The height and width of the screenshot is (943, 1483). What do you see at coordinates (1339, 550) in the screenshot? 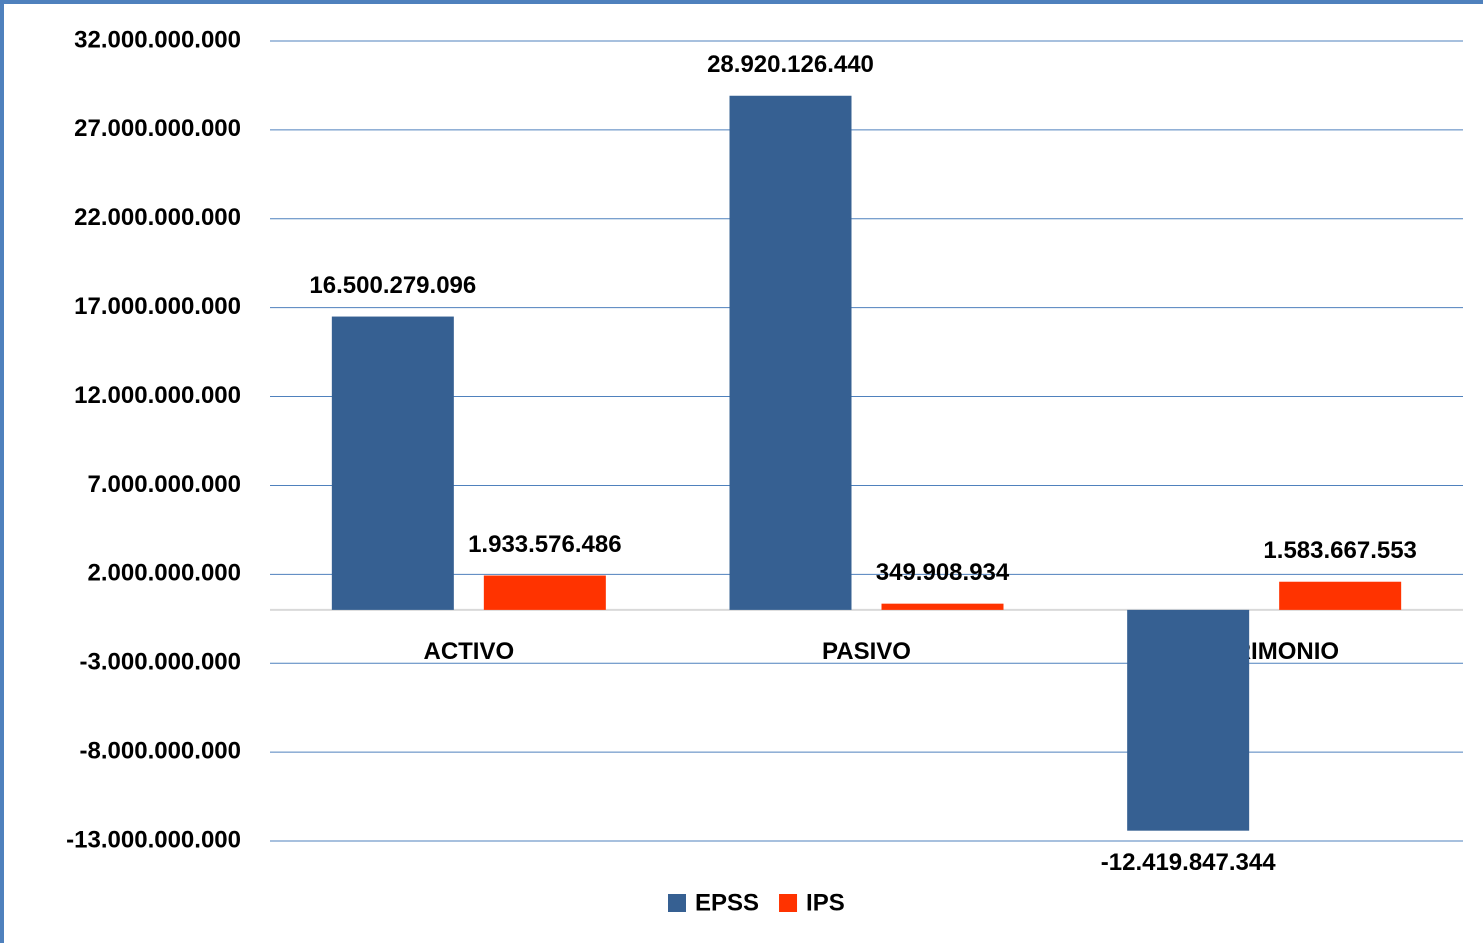
I see `value-label: 1.583.667.553` at bounding box center [1339, 550].